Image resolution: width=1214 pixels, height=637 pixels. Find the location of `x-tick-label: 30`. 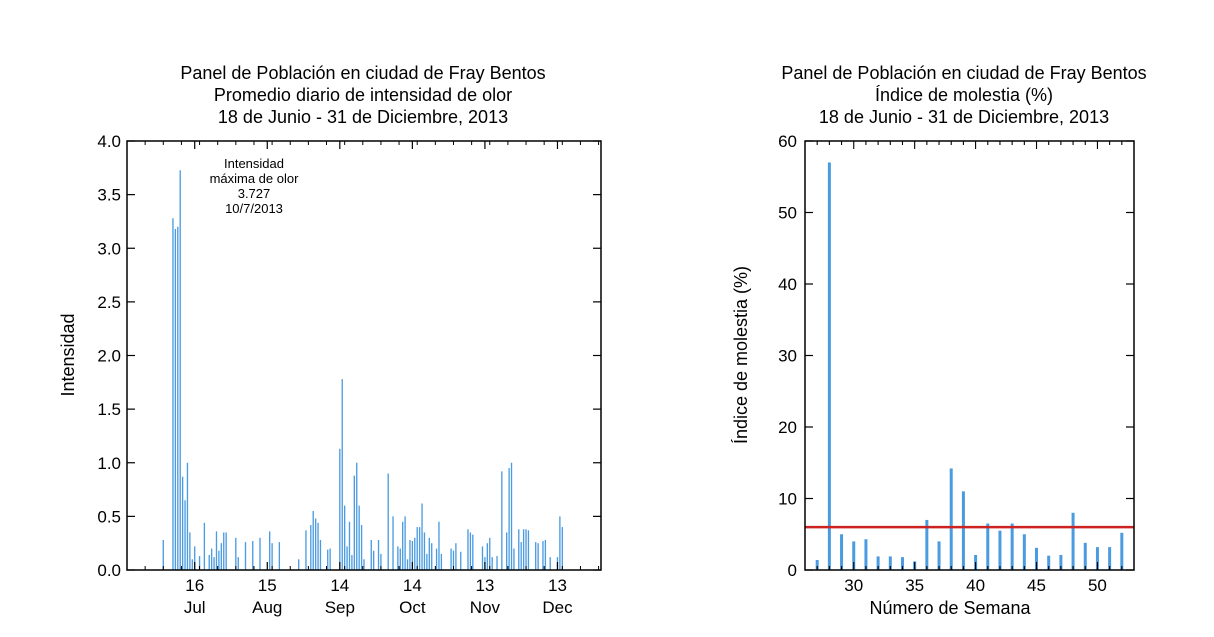

x-tick-label: 30 is located at coordinates (853, 585).